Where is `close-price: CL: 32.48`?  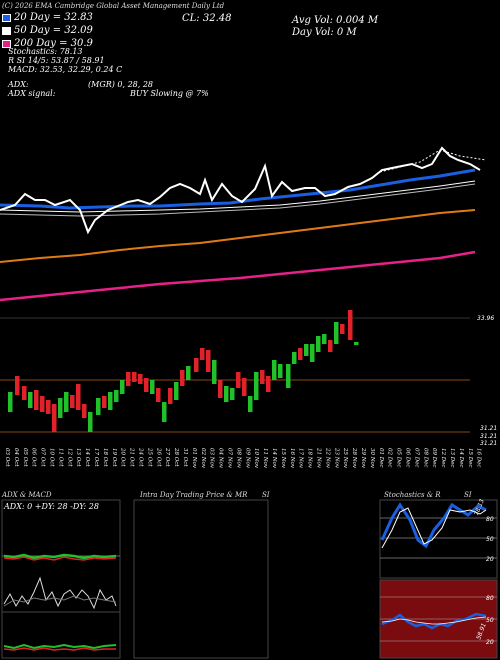
close-price: CL: 32.48 is located at coordinates (207, 18).